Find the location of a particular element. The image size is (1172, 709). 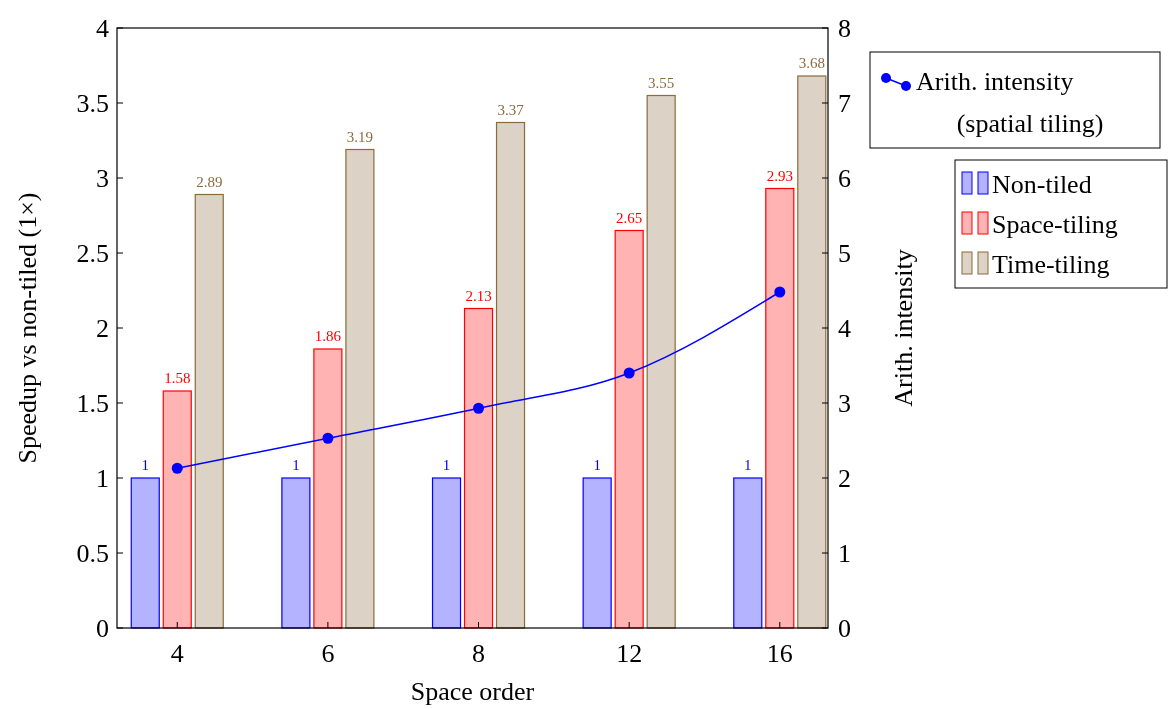

data-label: 1.58 is located at coordinates (177, 378).